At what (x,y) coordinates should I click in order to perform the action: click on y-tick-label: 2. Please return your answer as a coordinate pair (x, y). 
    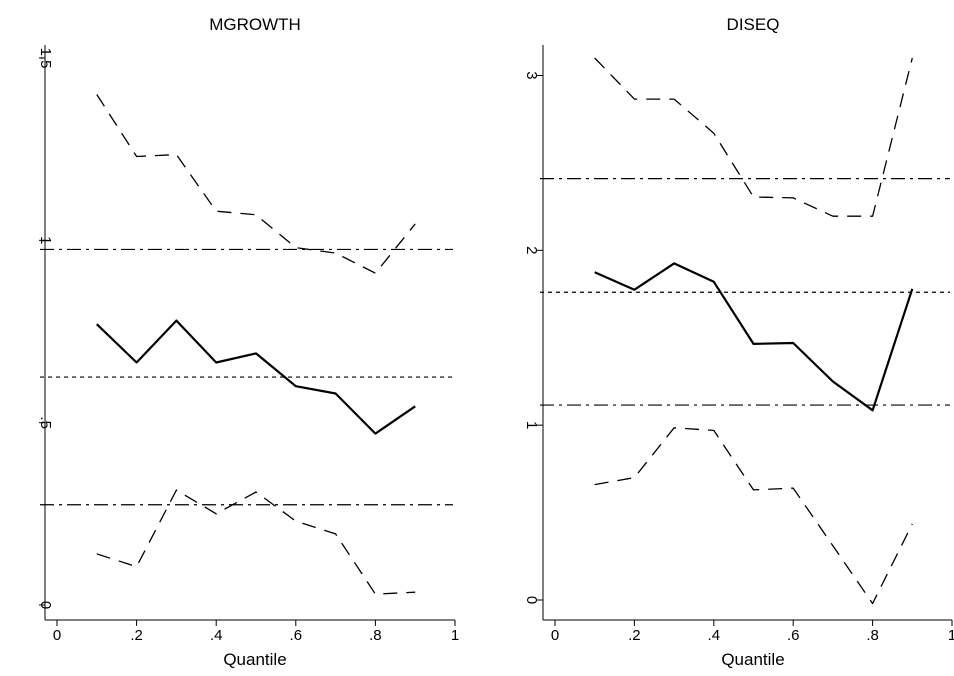
    Looking at the image, I should click on (531, 250).